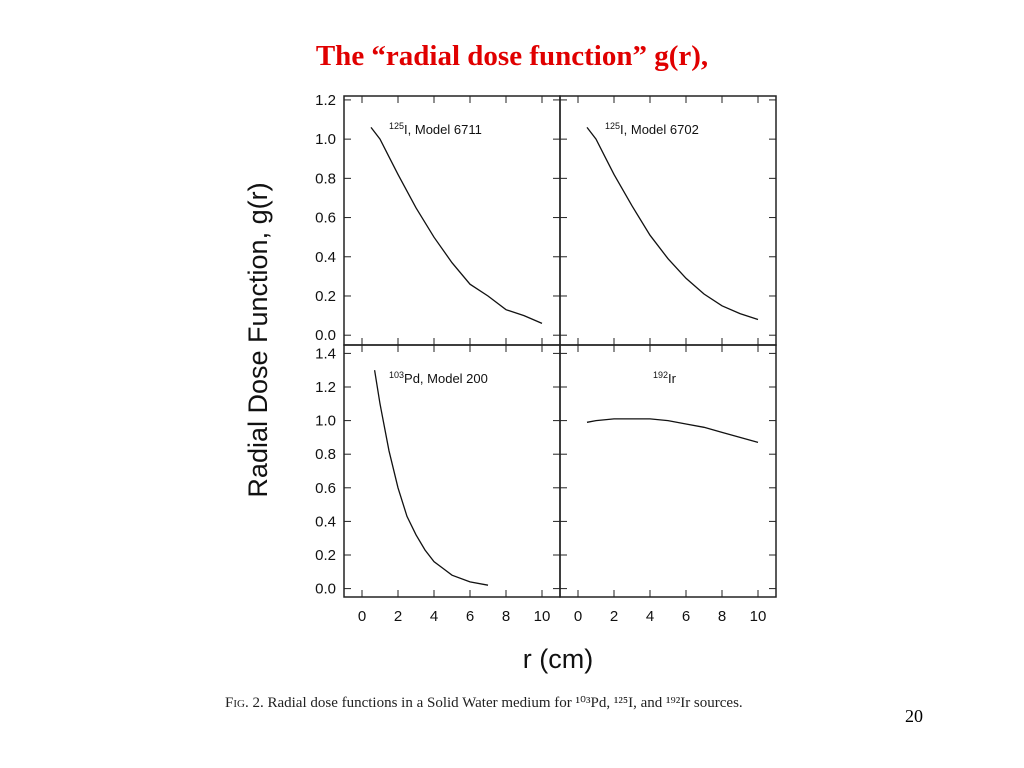 The image size is (1024, 768). I want to click on panel-top-right: 125I, Model 6702, so click(668, 220).